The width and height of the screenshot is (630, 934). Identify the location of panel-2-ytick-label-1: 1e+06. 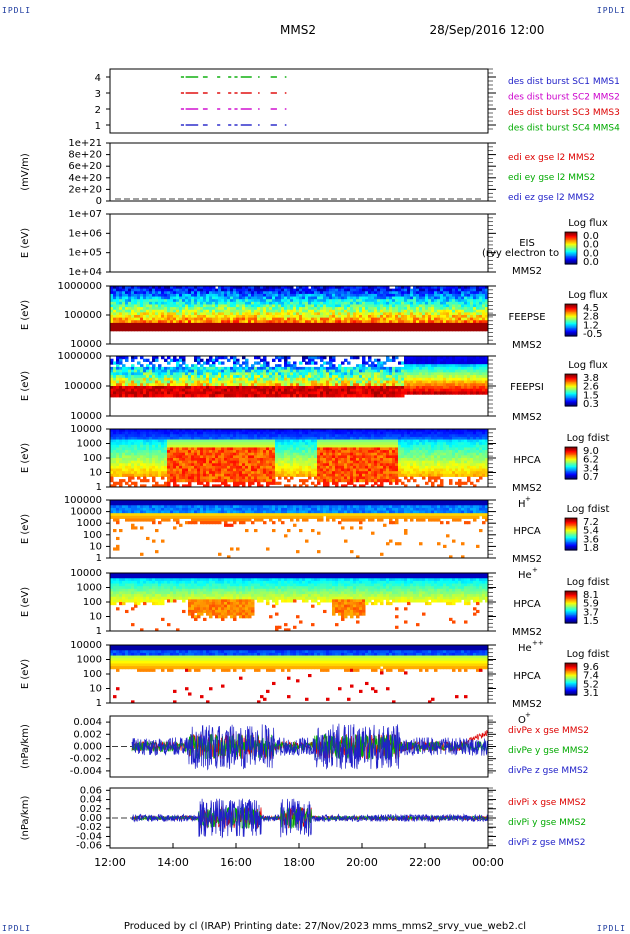
(85, 233).